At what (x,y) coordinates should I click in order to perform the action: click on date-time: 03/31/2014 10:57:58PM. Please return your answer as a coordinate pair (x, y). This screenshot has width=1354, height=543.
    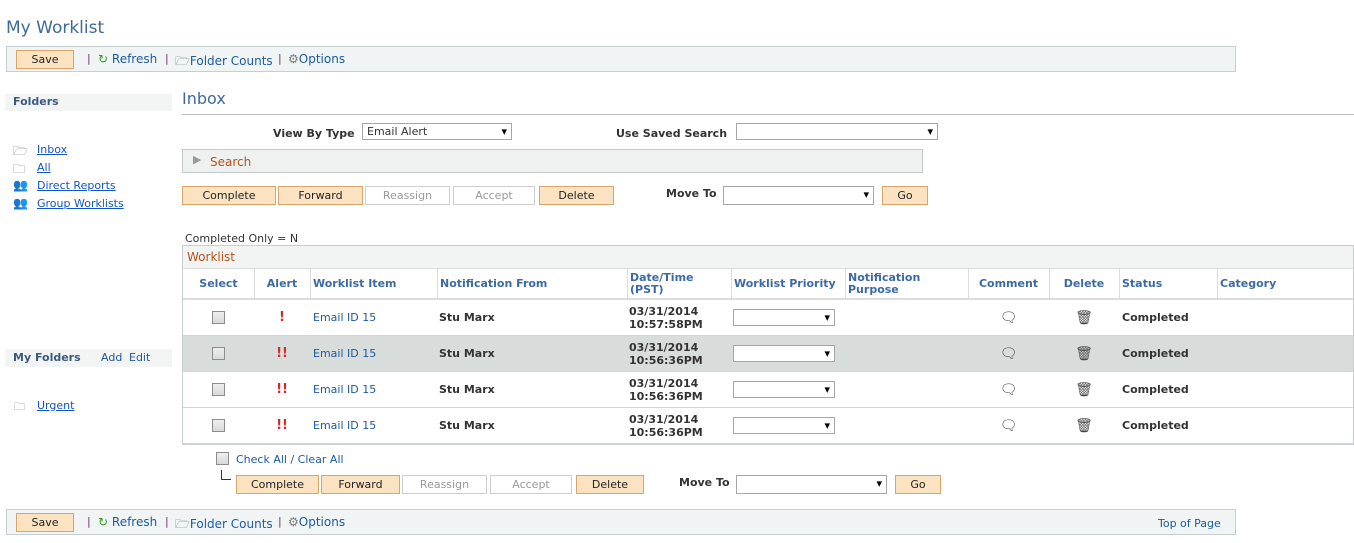
    Looking at the image, I should click on (679, 317).